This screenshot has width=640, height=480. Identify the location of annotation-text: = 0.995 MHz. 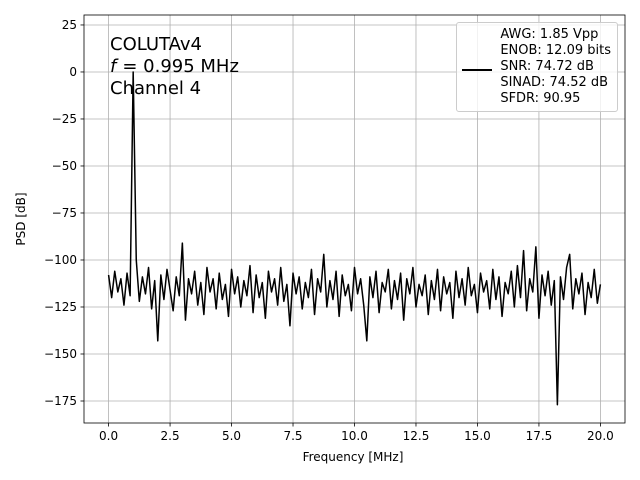
(180, 66).